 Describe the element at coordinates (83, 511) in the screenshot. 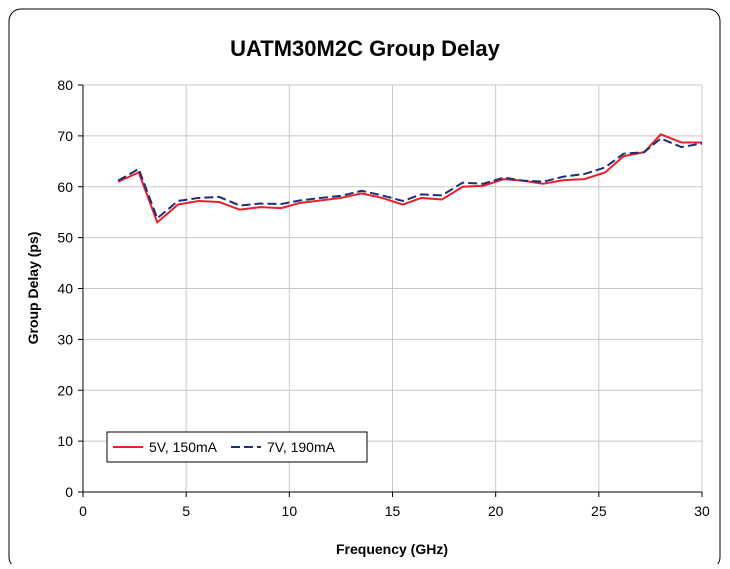

I see `x-tick-label: 0` at that location.